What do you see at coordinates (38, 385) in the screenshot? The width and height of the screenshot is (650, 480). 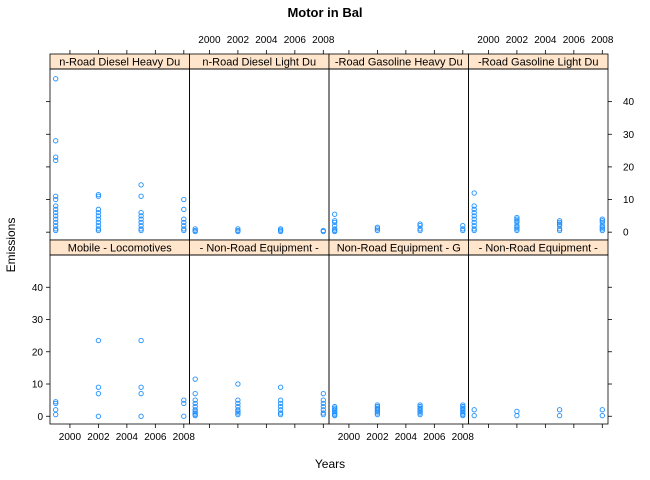 I see `y-tick-label: 10` at bounding box center [38, 385].